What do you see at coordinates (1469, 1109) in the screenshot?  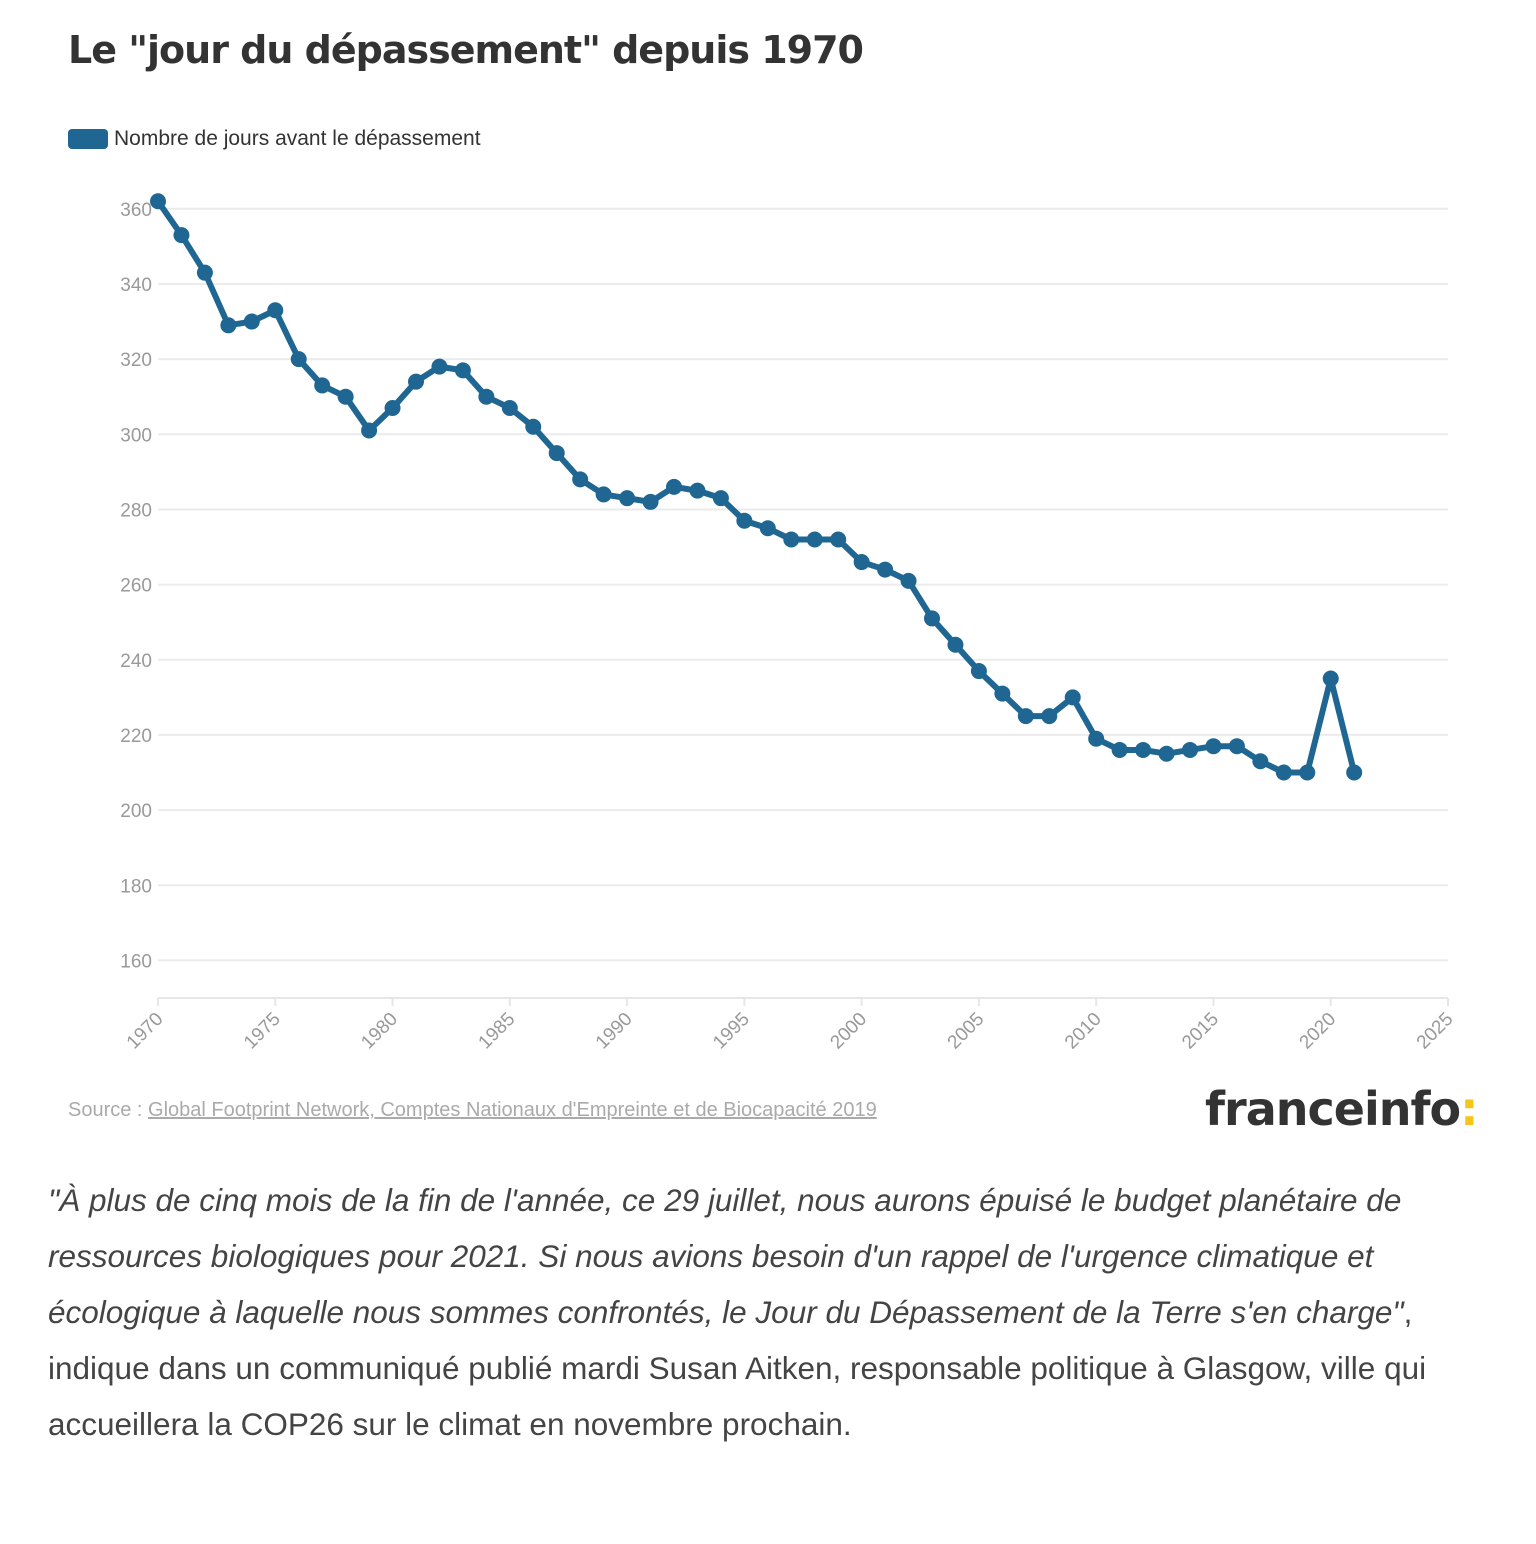 I see `logo-colon: :` at bounding box center [1469, 1109].